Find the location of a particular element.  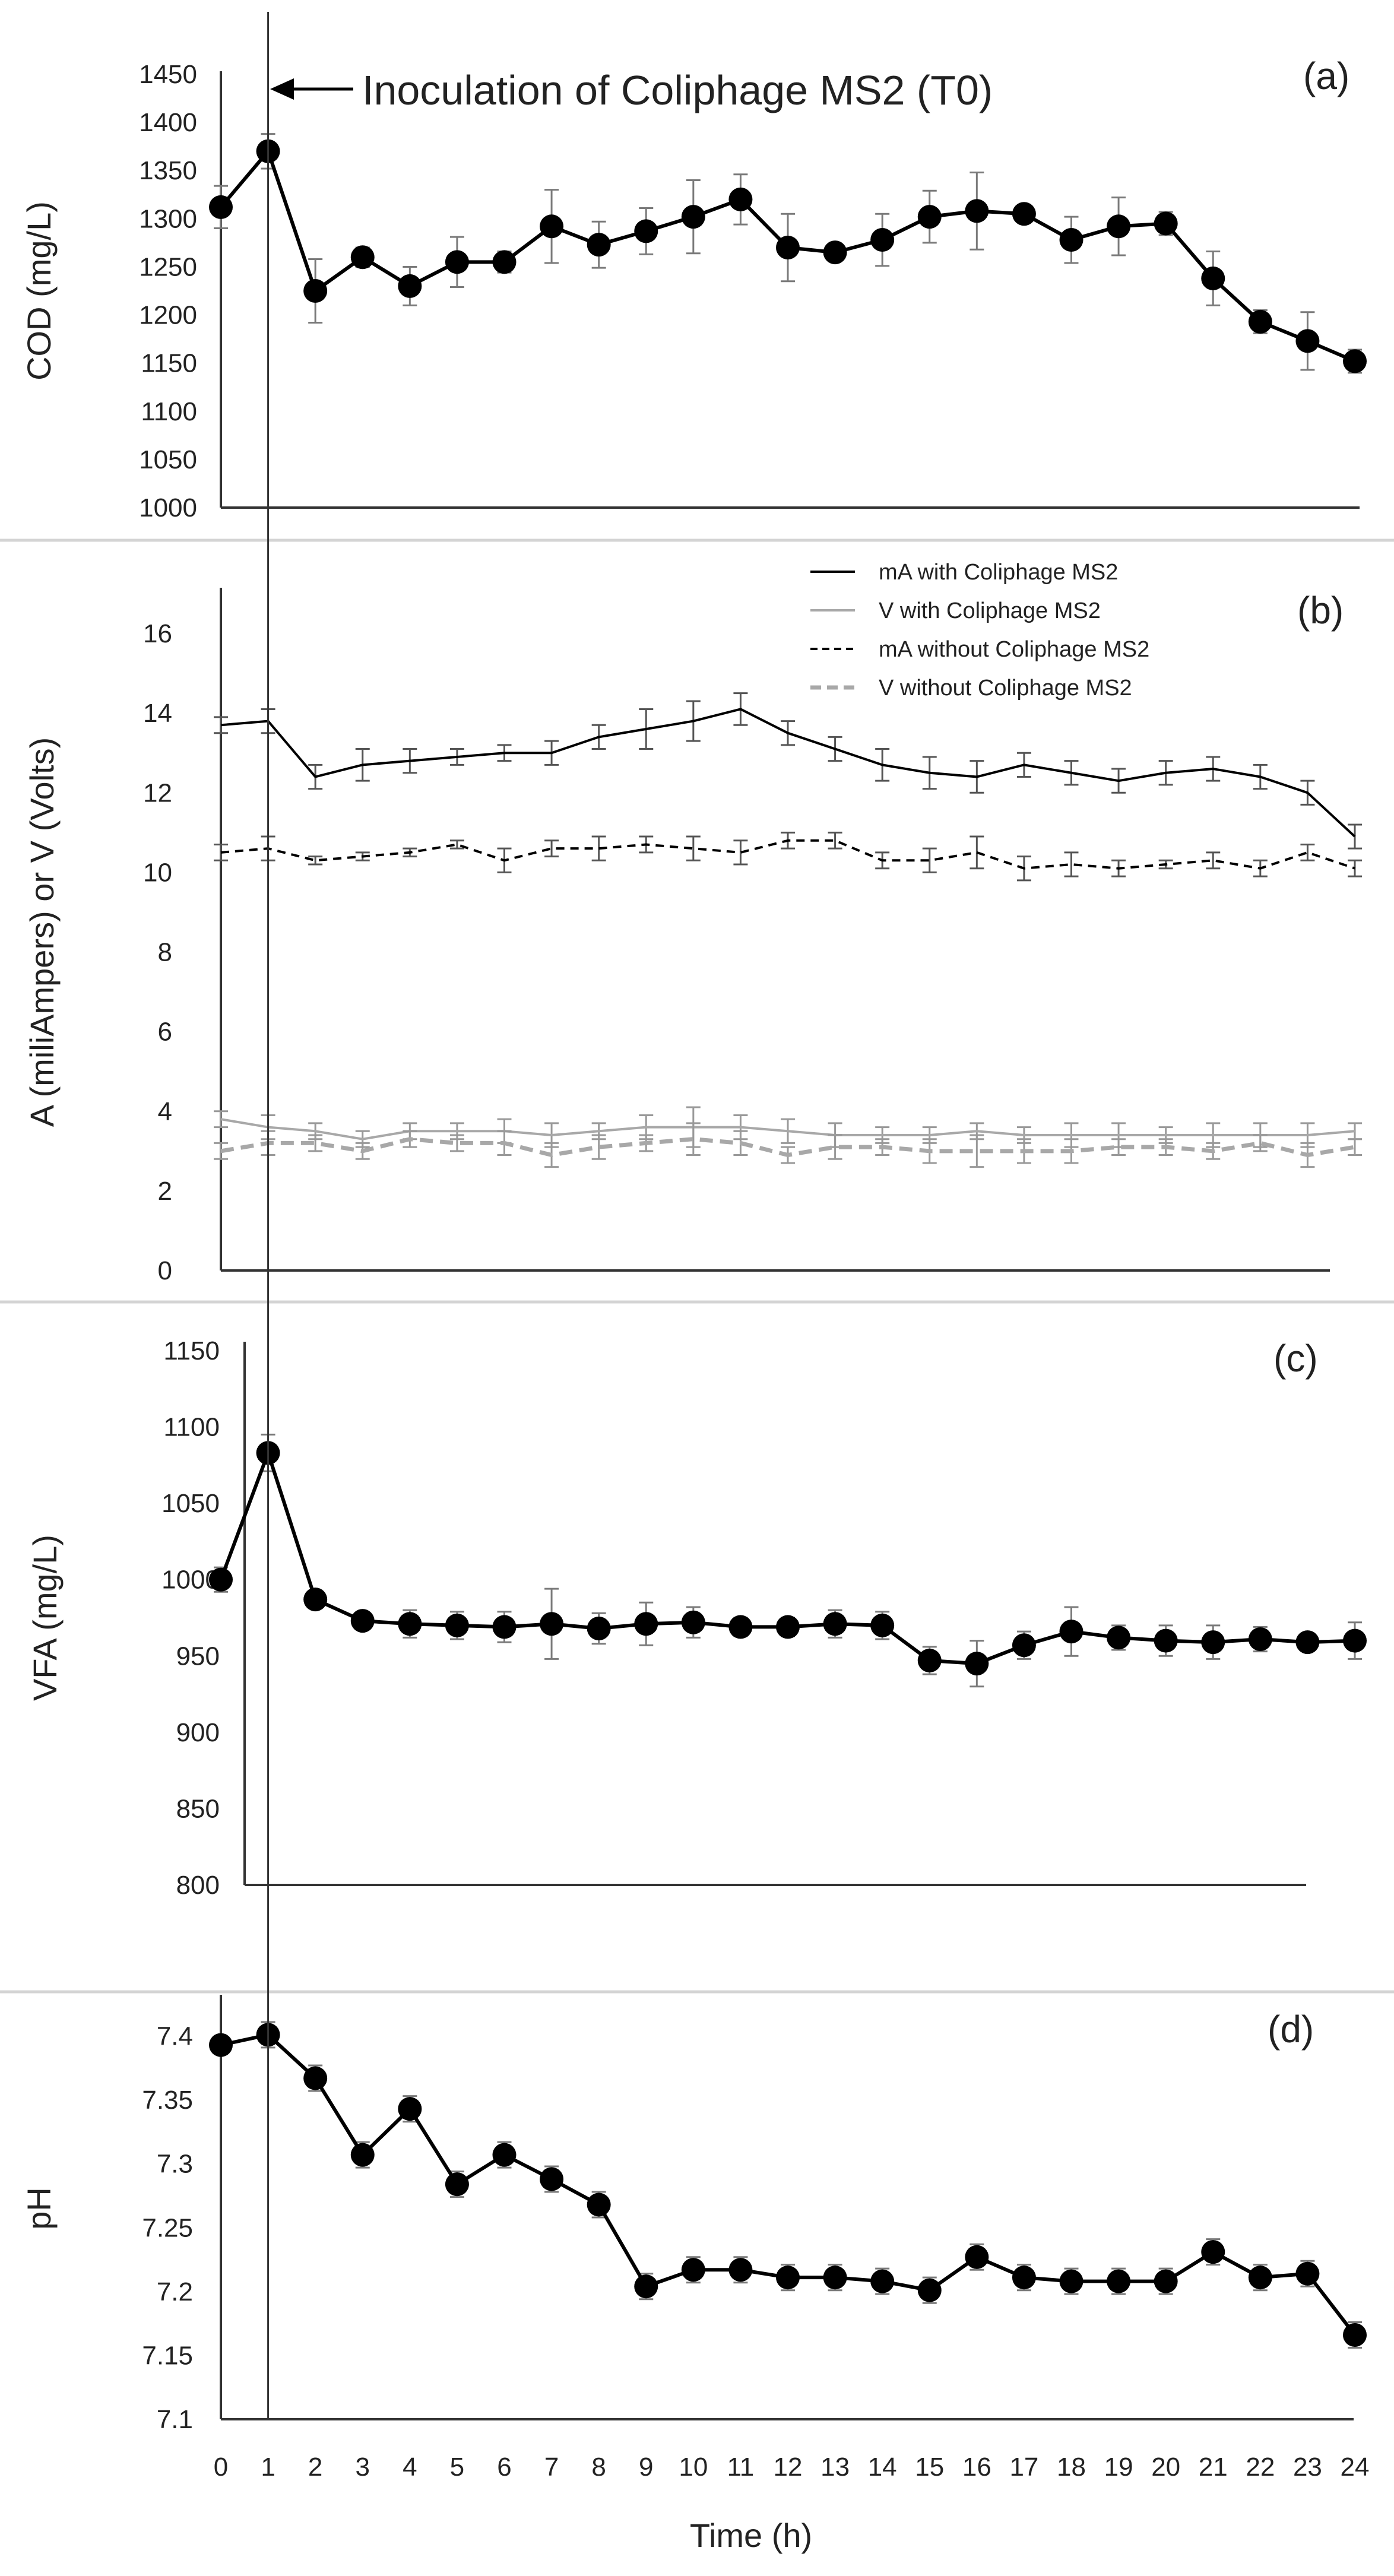

y-tick-label: 1100 is located at coordinates (169, 412).